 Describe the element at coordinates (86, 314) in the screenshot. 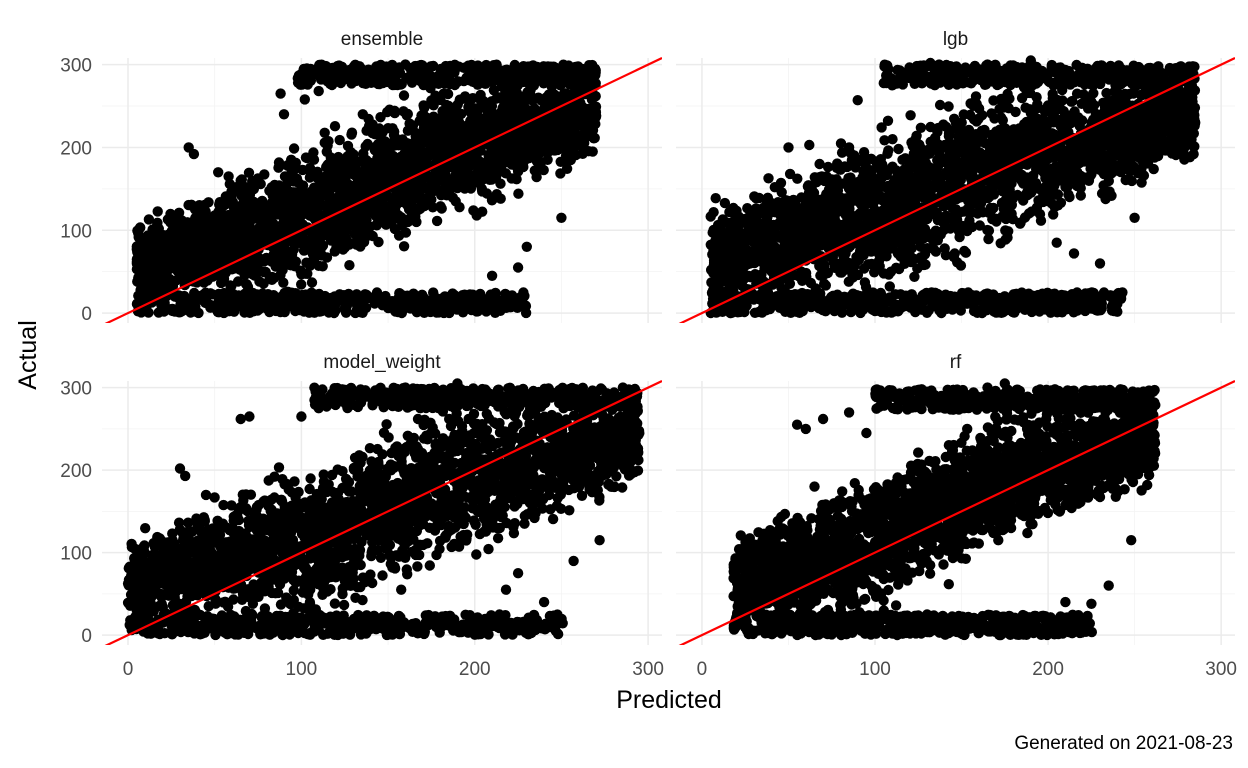

I see `y-tick-label: 0` at that location.